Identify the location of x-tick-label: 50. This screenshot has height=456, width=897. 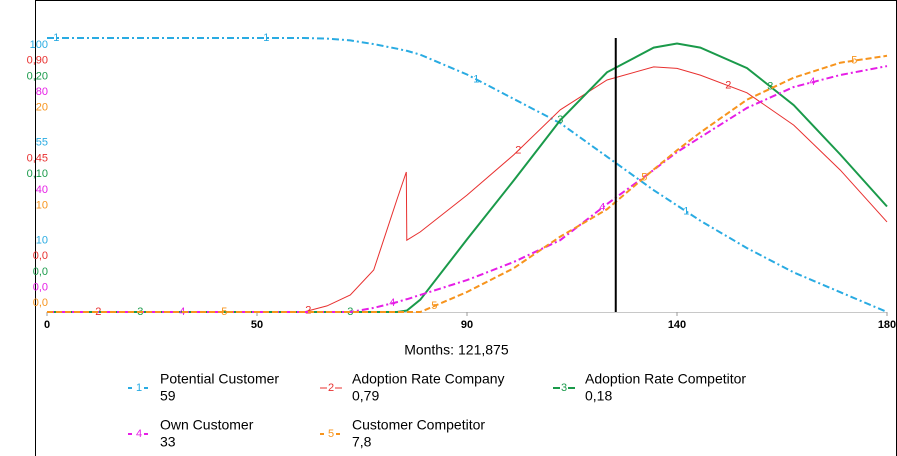
(257, 325).